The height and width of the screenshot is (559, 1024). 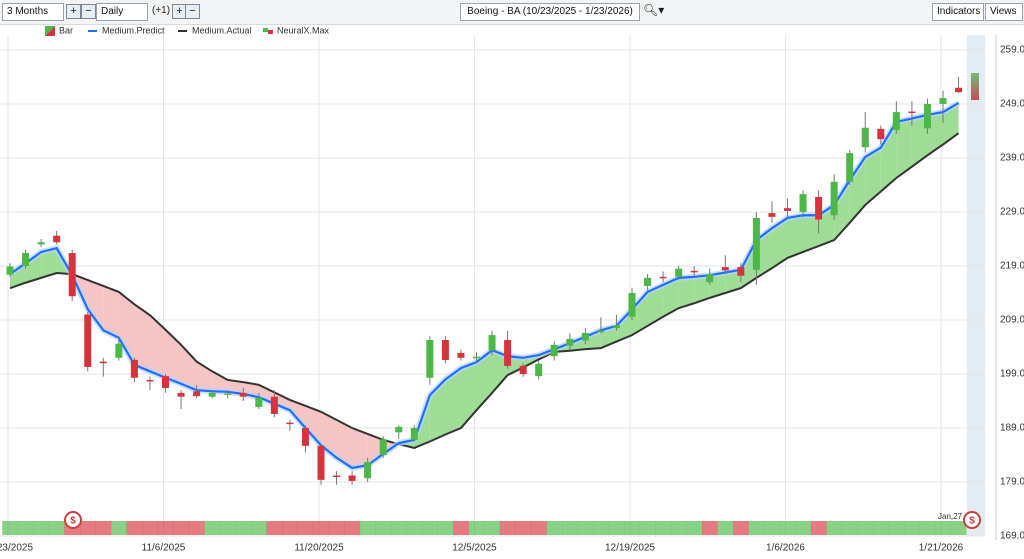 I want to click on dividend-icon, so click(x=972, y=520).